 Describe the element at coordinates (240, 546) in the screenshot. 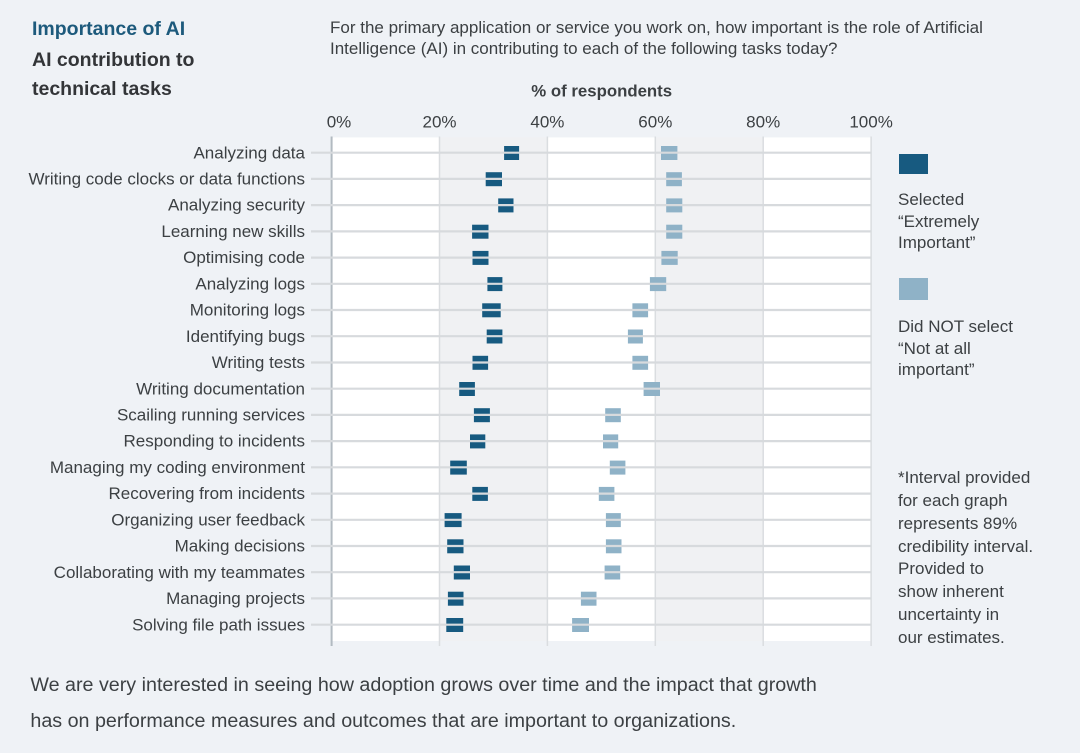

I see `svg-text: Making decisions` at that location.